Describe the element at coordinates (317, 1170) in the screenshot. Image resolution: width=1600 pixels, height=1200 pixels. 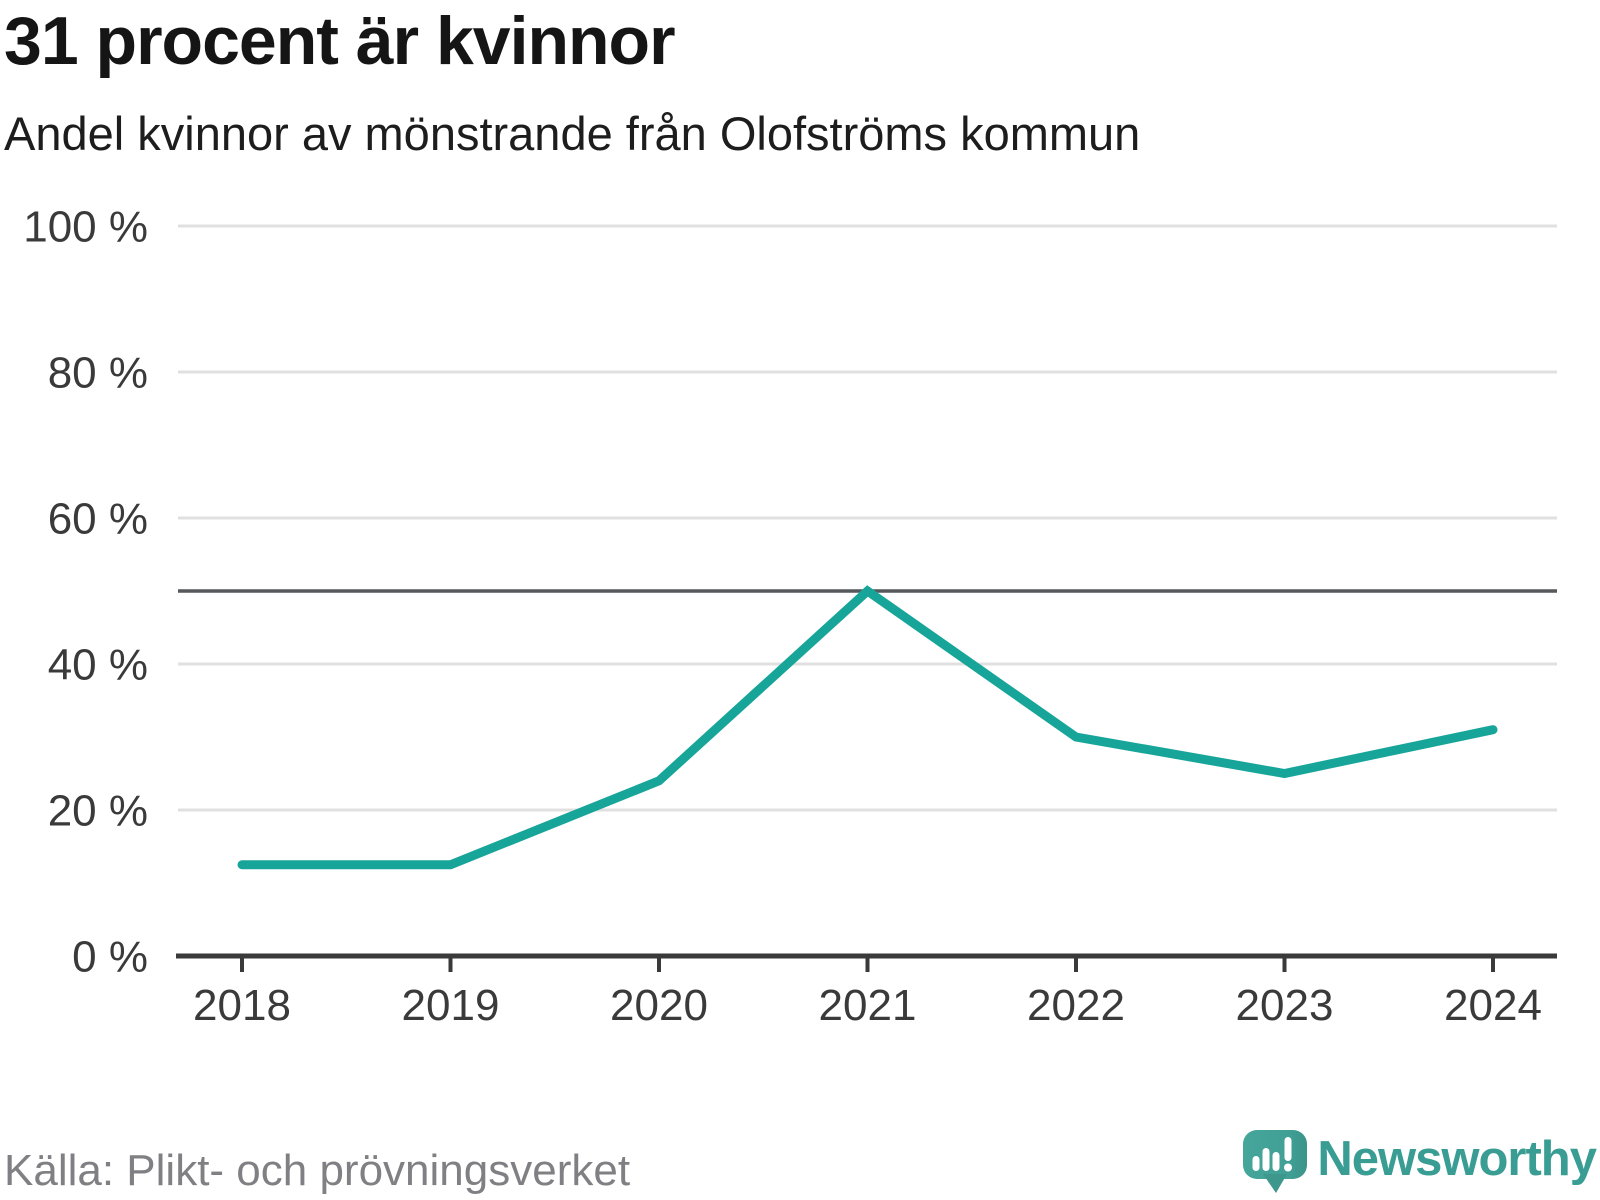
I see `source-caption: Källa: Plikt- och prövningsverket` at that location.